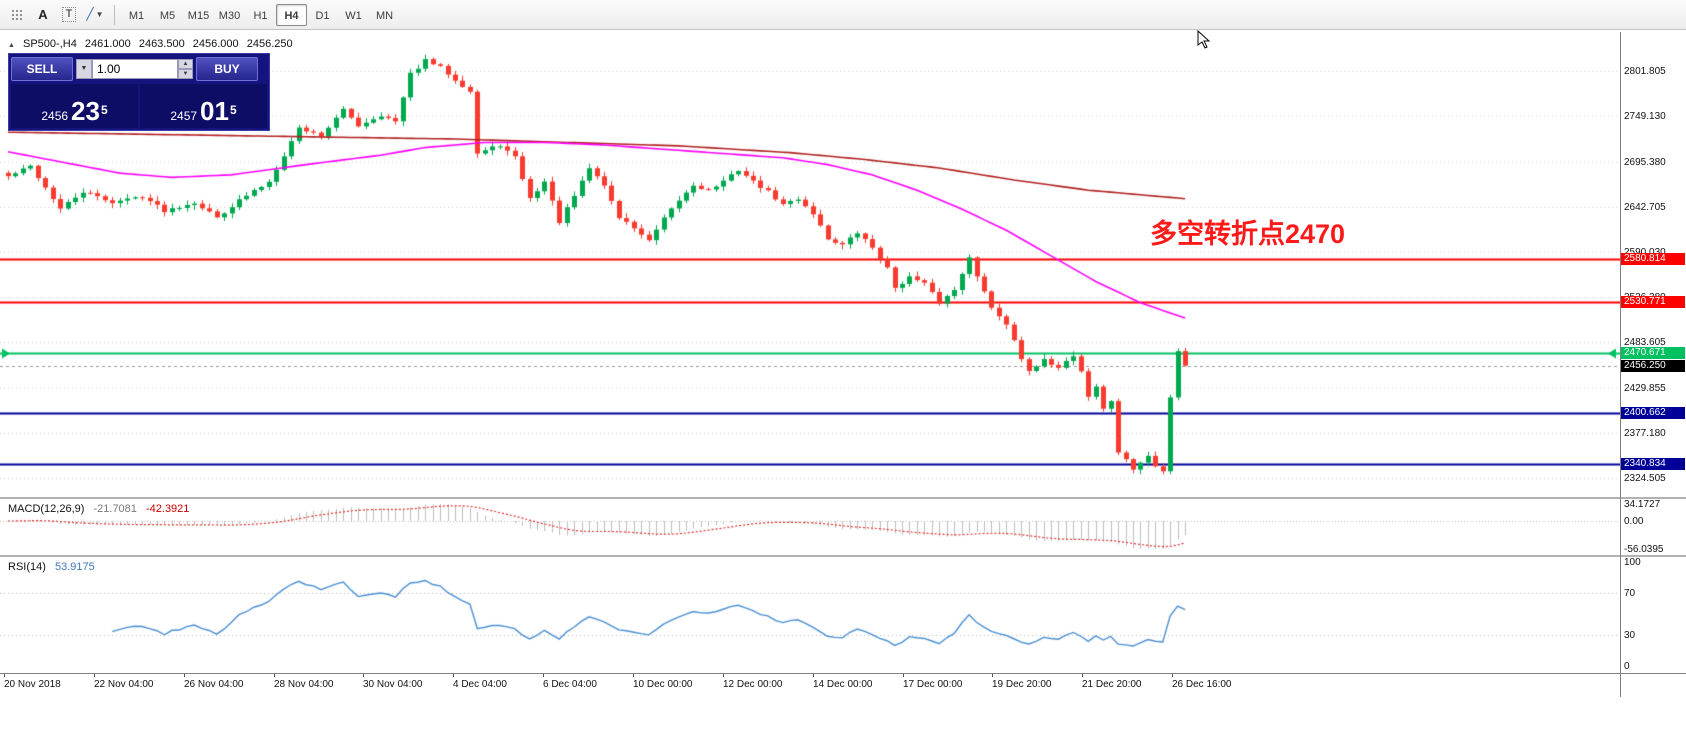 This screenshot has height=753, width=1686. What do you see at coordinates (214, 111) in the screenshot?
I see `buy-price-big: 01` at bounding box center [214, 111].